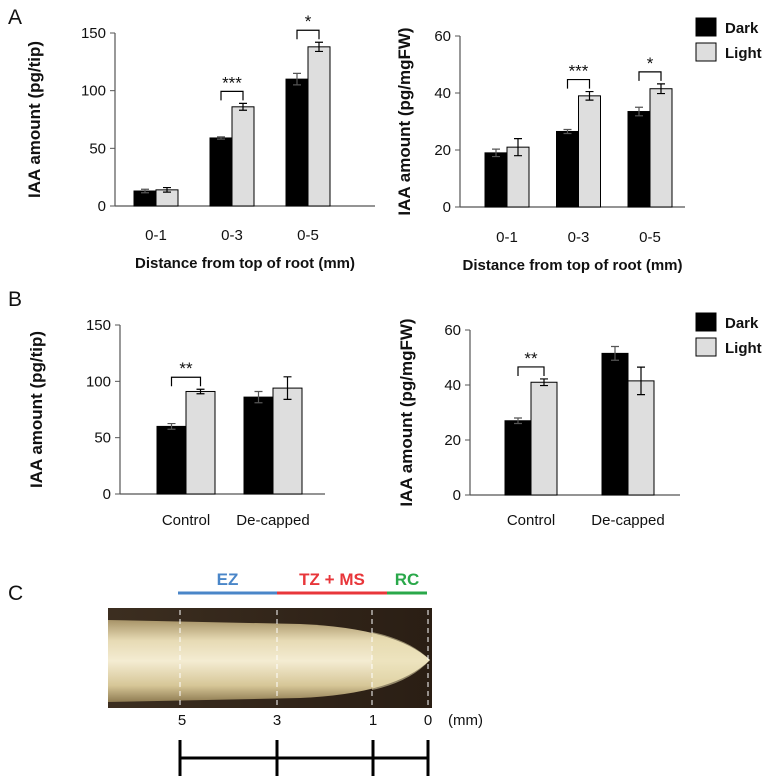 The image size is (770, 783). What do you see at coordinates (465, 720) in the screenshot?
I see `scale-unit: (mm)` at bounding box center [465, 720].